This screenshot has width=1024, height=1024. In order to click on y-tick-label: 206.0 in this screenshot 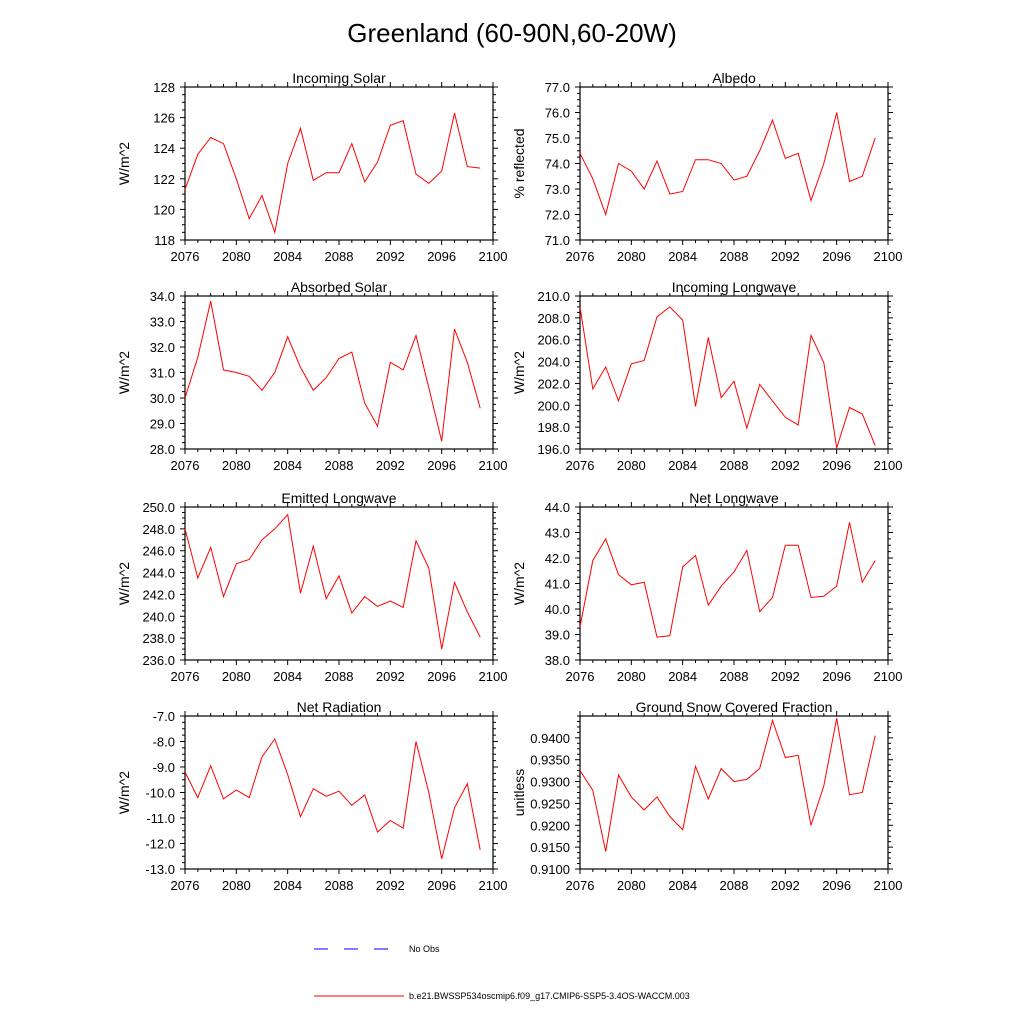, I will do `click(553, 340)`.